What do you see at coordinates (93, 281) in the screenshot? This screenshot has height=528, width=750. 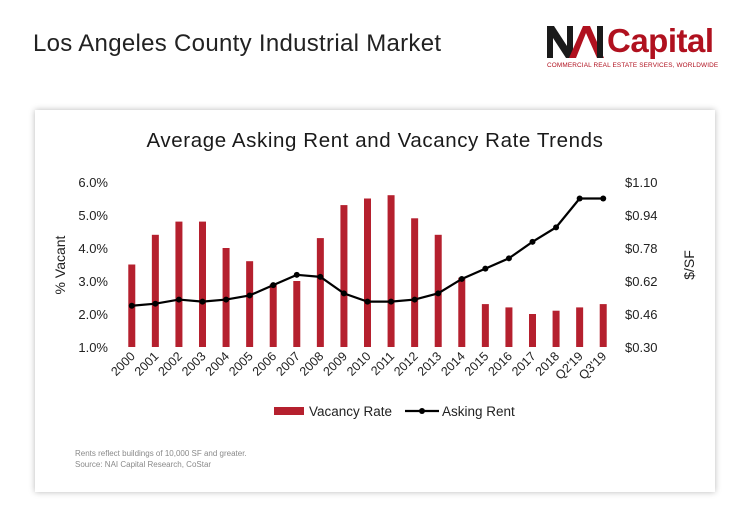 I see `y-left-tick-label: 3.0%` at bounding box center [93, 281].